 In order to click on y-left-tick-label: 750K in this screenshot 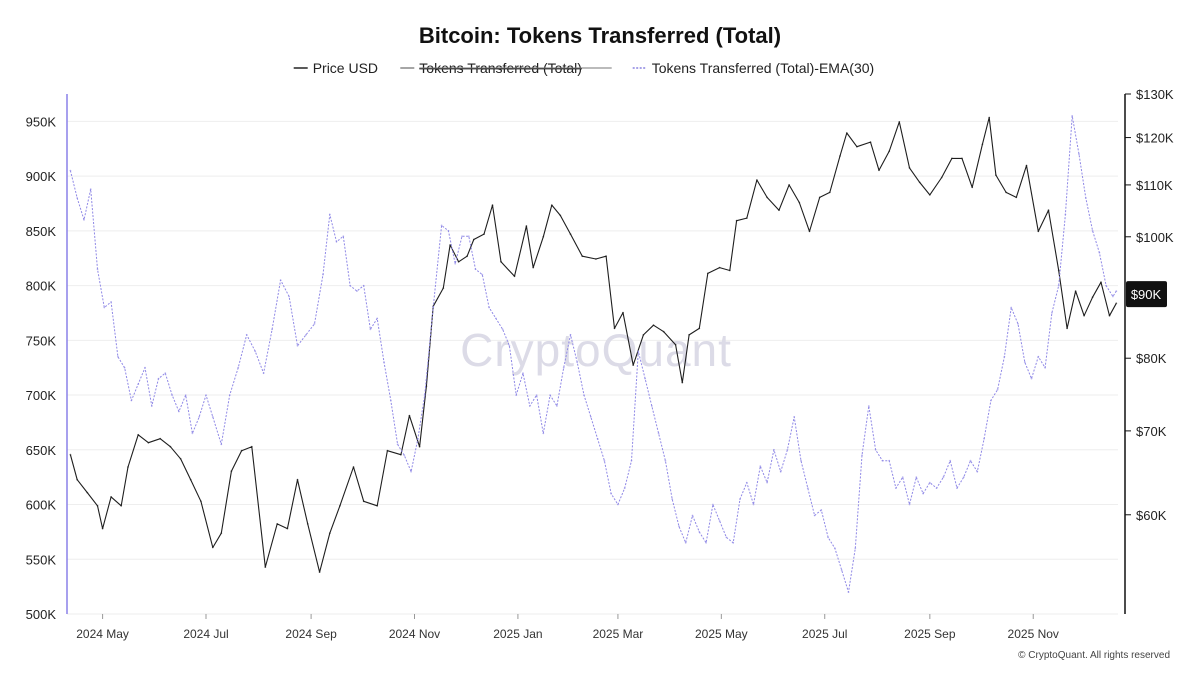, I will do `click(41, 340)`.